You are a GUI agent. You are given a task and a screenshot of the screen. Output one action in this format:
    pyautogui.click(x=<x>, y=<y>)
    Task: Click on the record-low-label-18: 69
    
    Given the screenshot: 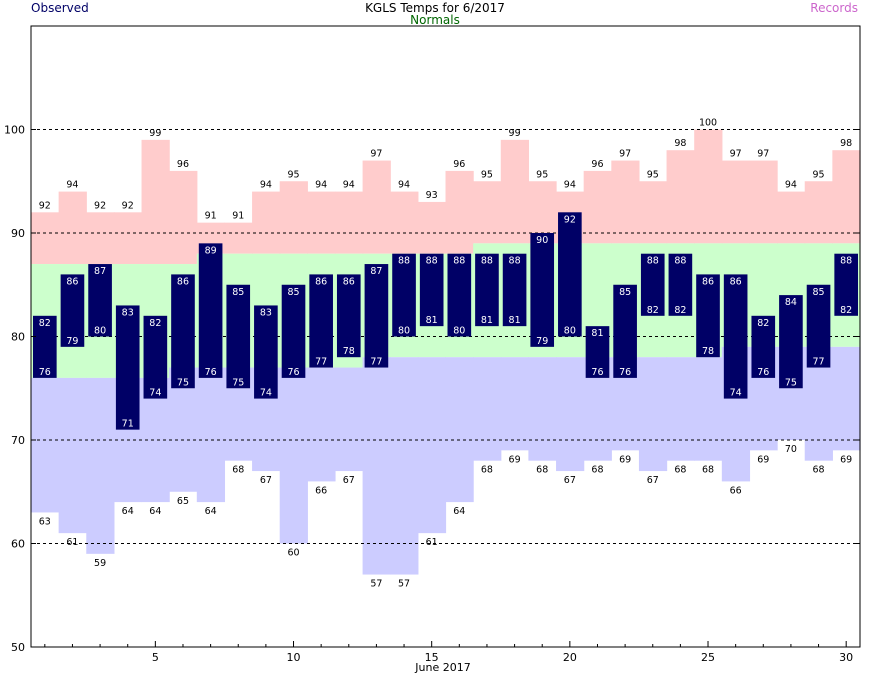 What is the action you would take?
    pyautogui.click(x=515, y=459)
    